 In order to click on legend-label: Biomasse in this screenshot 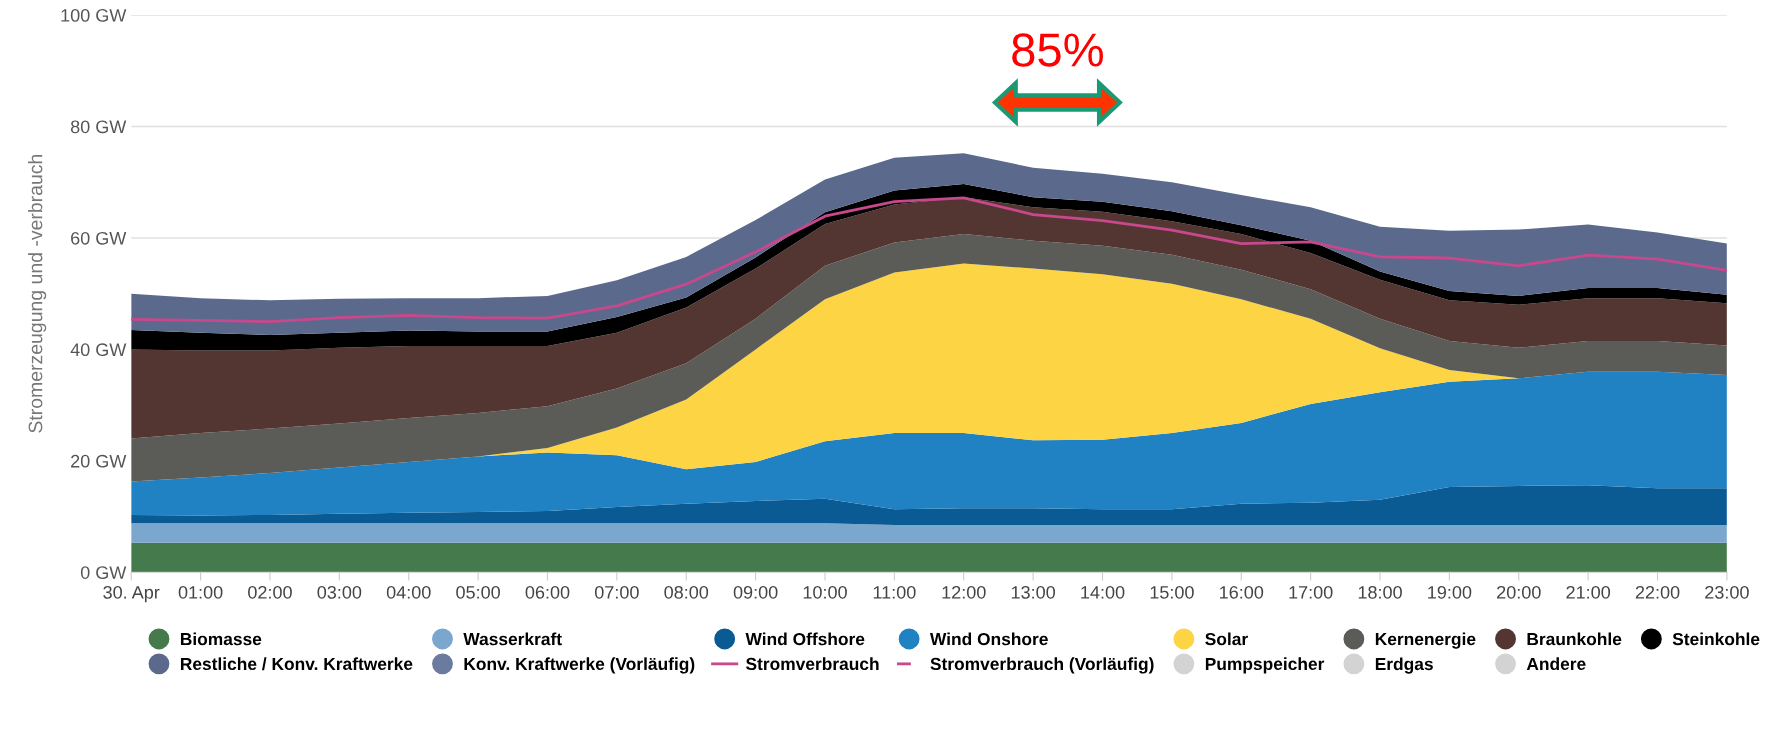, I will do `click(221, 639)`.